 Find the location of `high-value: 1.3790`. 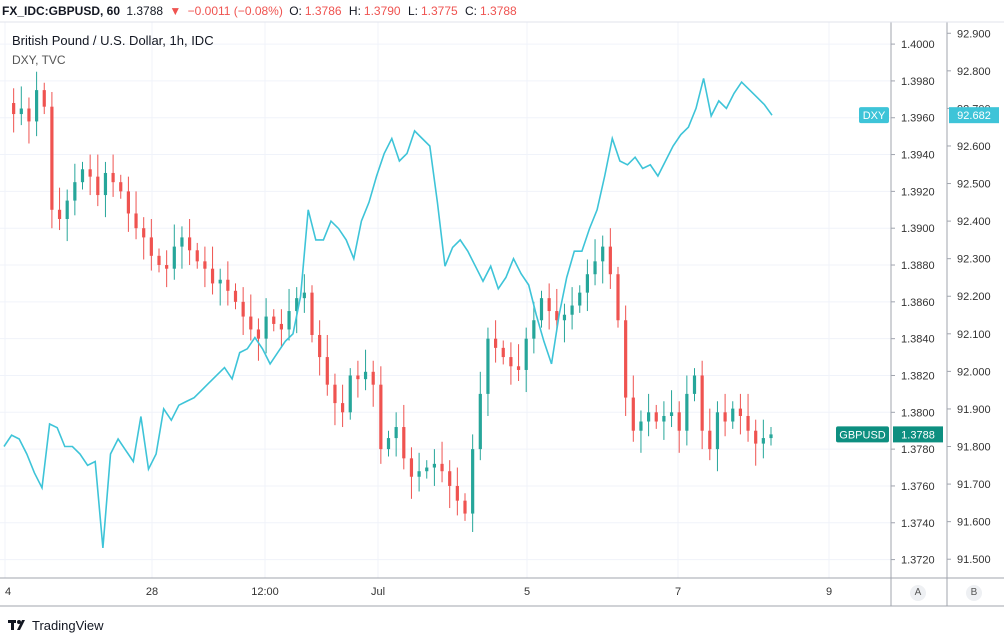

high-value: 1.3790 is located at coordinates (382, 11).